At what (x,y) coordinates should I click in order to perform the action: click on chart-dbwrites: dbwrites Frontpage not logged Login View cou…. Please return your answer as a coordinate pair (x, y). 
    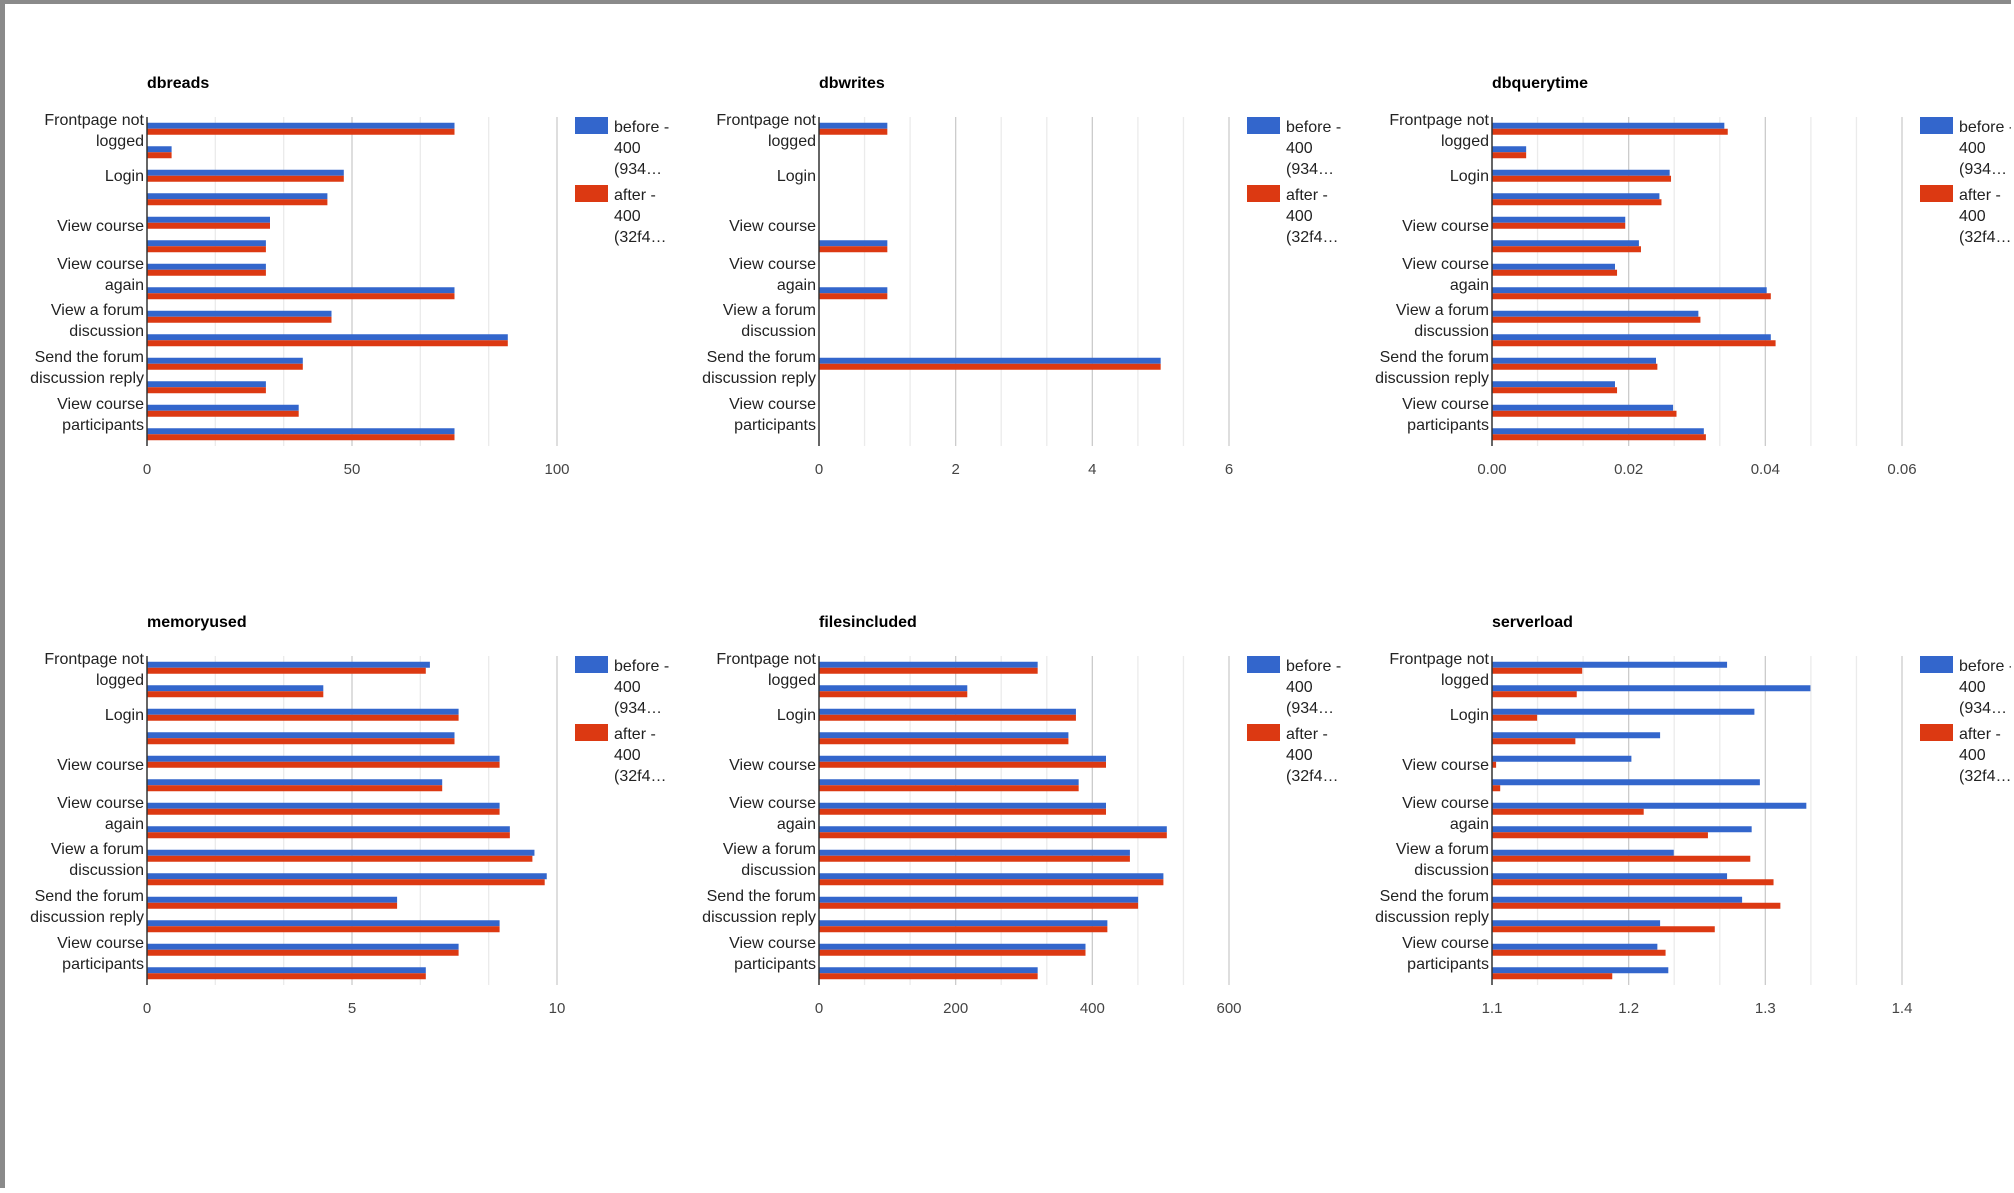
    Looking at the image, I should click on (1021, 276).